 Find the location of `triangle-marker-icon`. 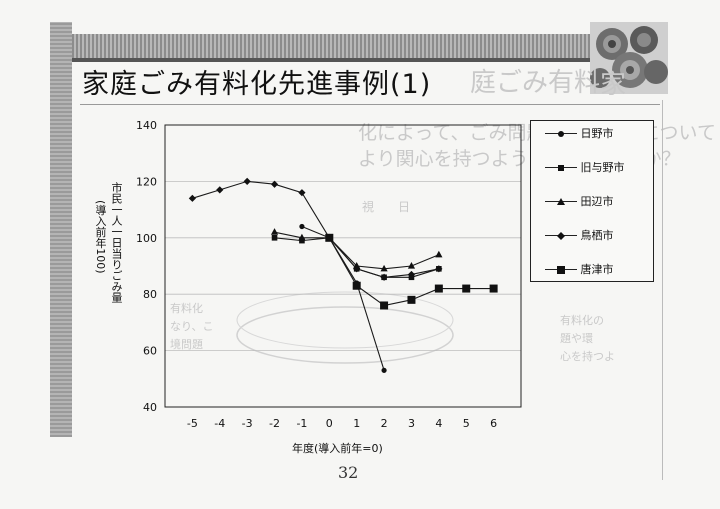

triangle-marker-icon is located at coordinates (561, 202).